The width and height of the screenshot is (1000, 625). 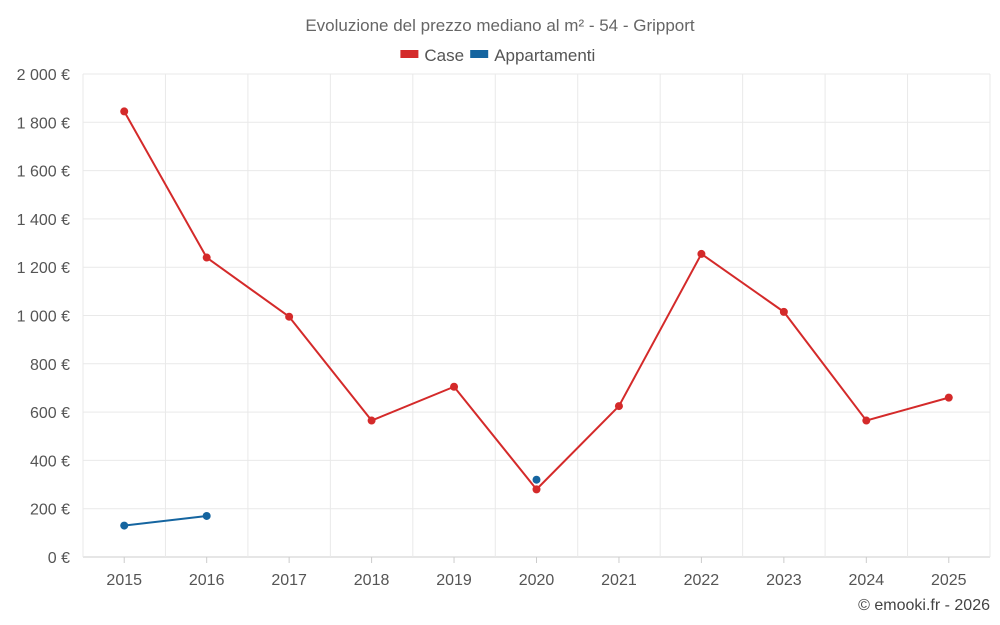 What do you see at coordinates (619, 580) in the screenshot?
I see `x-tick-label: 2021` at bounding box center [619, 580].